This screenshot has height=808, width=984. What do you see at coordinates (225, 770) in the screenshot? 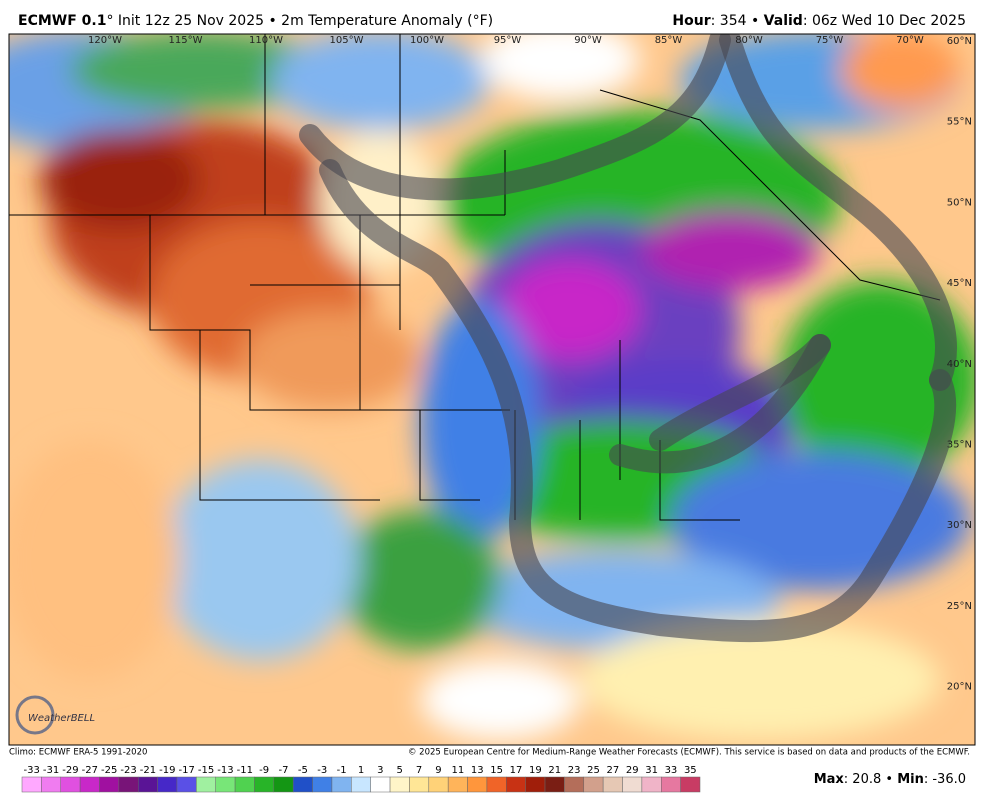
I see `colorbar-label: -13` at bounding box center [225, 770].